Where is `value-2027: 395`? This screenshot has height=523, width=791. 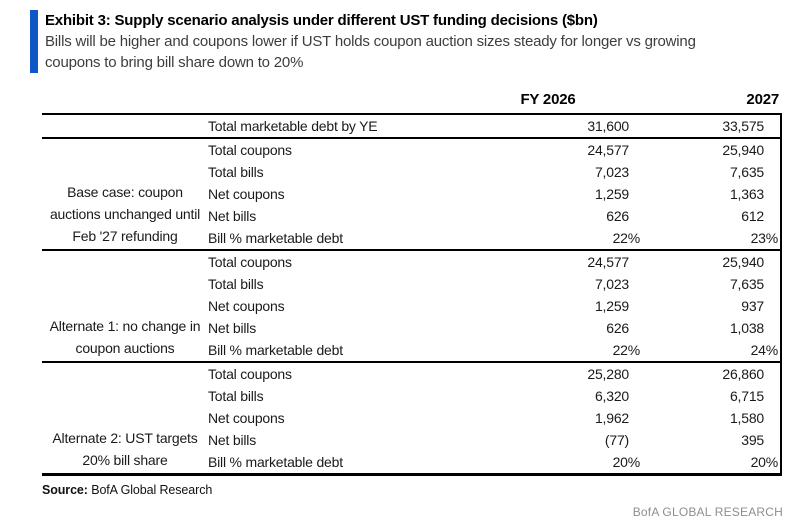 value-2027: 395 is located at coordinates (711, 440).